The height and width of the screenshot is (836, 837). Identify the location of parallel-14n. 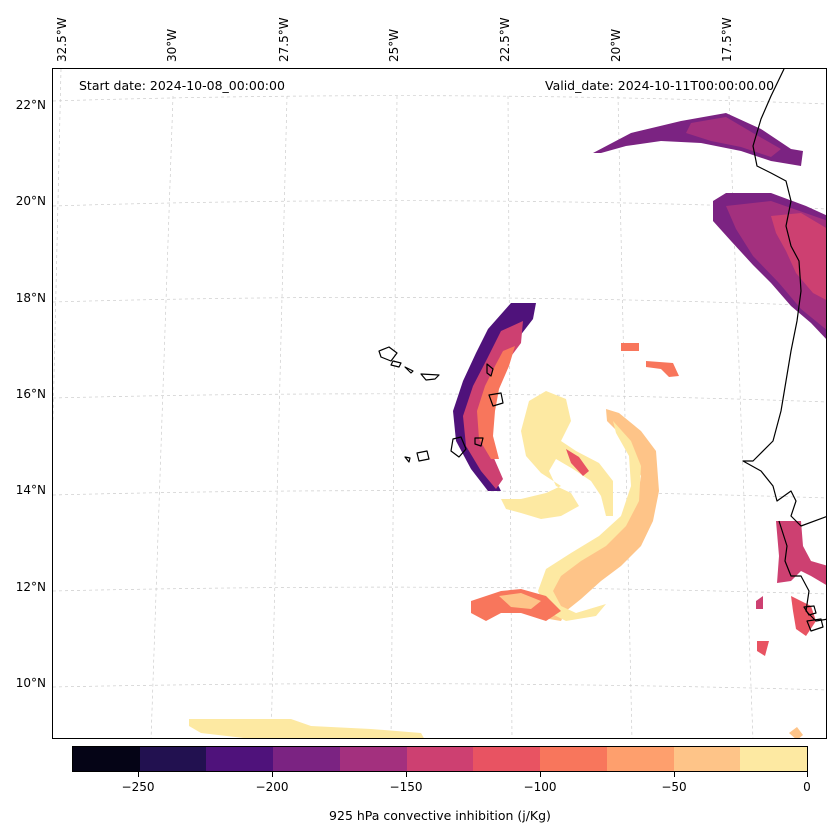
(439, 494).